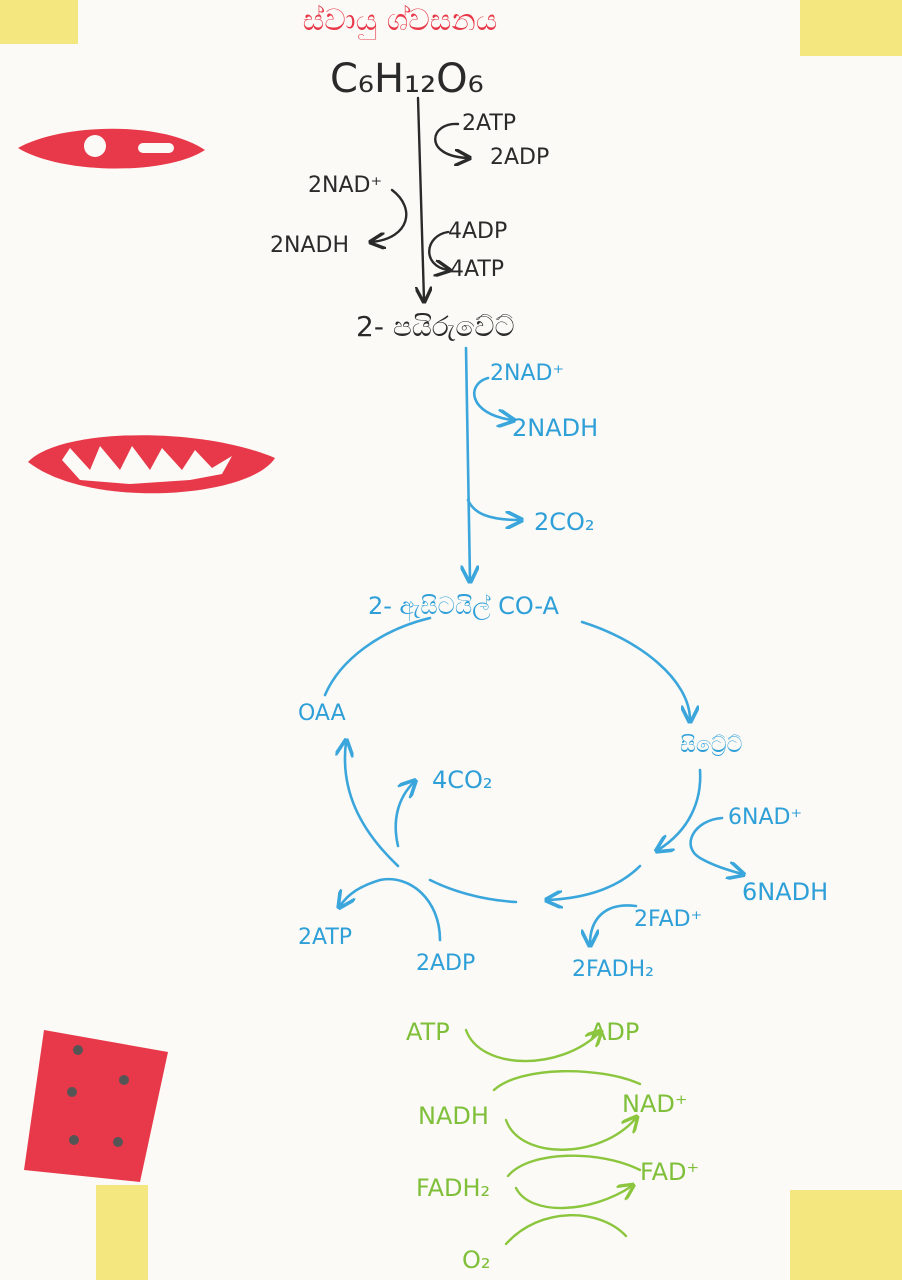 The height and width of the screenshot is (1280, 902). Describe the element at coordinates (391, 909) in the screenshot. I see `adp-to-atp-arrow` at that location.